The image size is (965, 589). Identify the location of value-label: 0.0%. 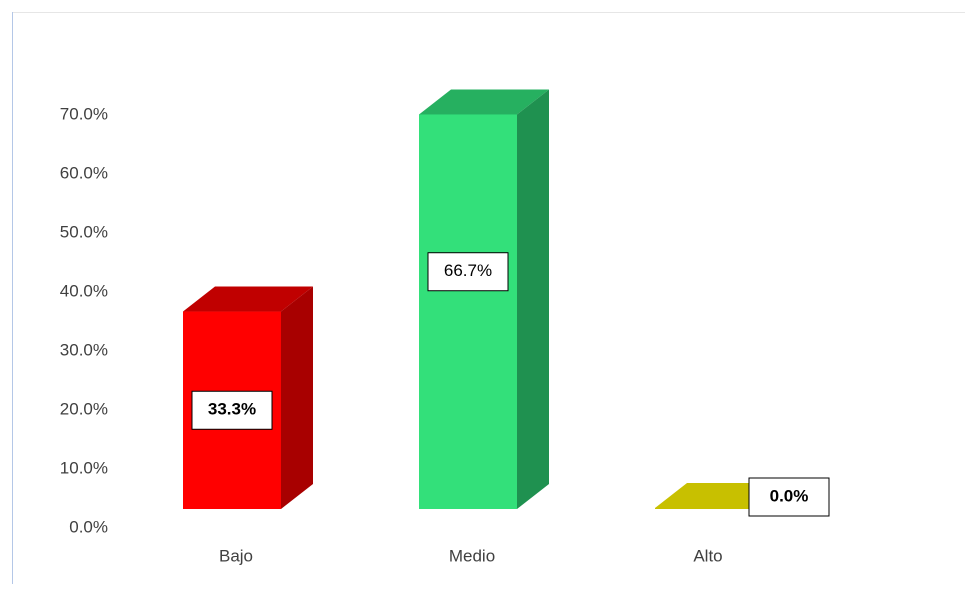
(789, 495).